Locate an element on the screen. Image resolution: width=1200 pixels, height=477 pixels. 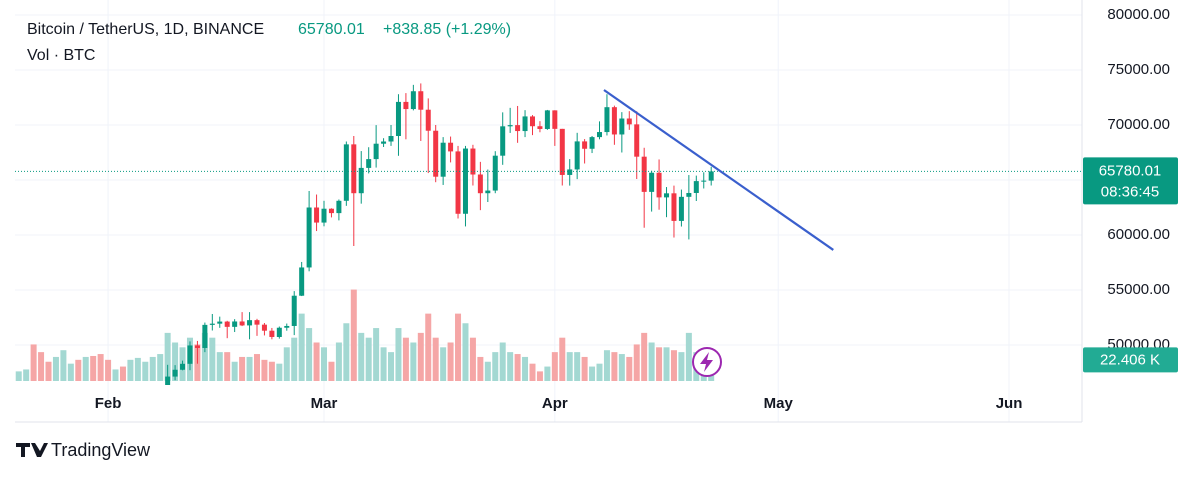
countdown: 08:36:45 is located at coordinates (1130, 191).